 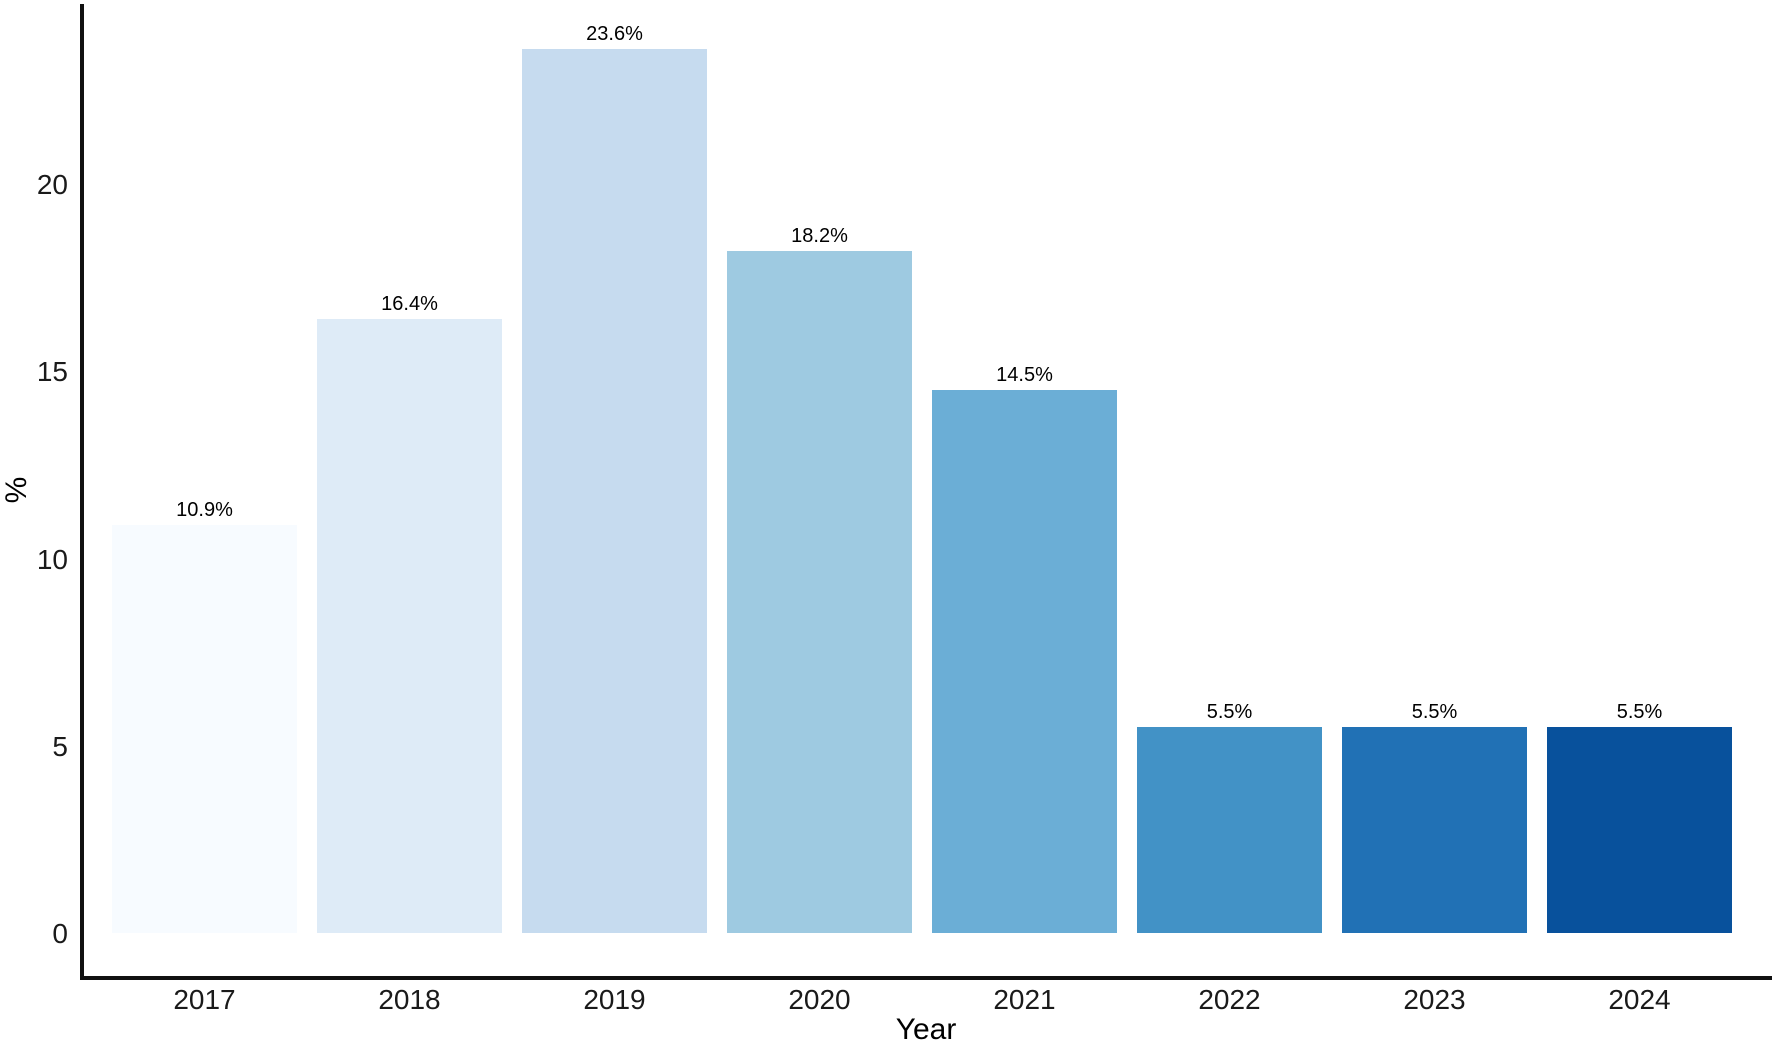 I want to click on x-tick-label-2020: 2020, so click(x=819, y=999).